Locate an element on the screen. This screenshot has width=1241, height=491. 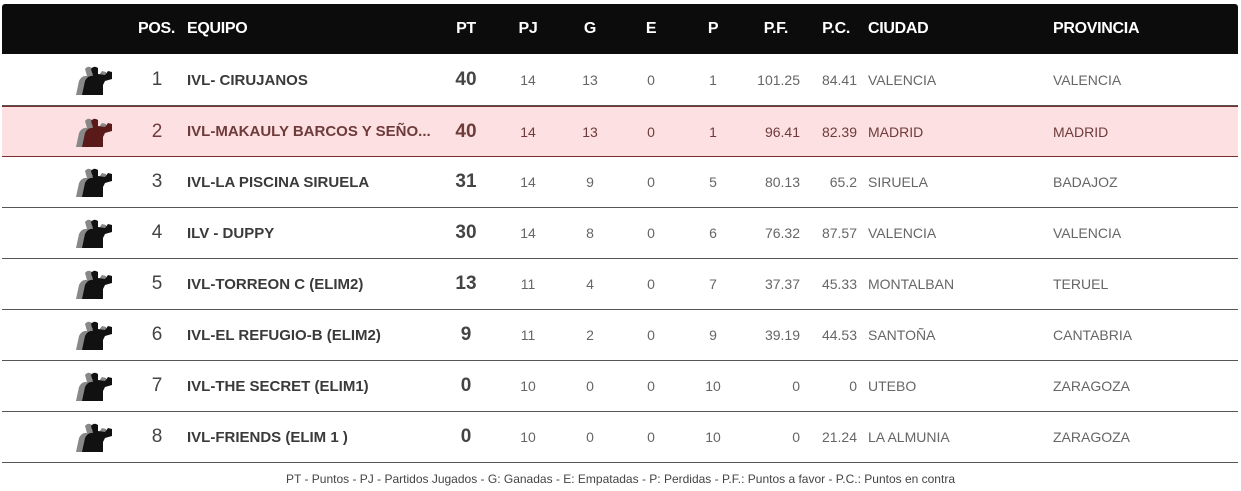
header-team: EQUIPO is located at coordinates (217, 28).